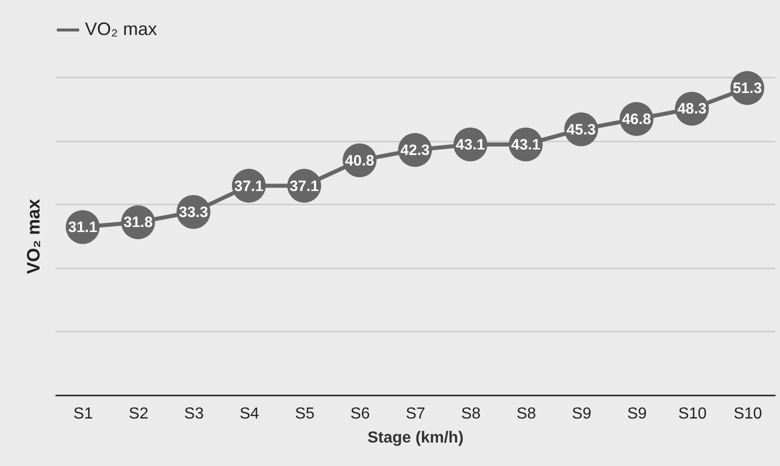 The width and height of the screenshot is (780, 466). What do you see at coordinates (637, 119) in the screenshot?
I see `data-label: 46.8` at bounding box center [637, 119].